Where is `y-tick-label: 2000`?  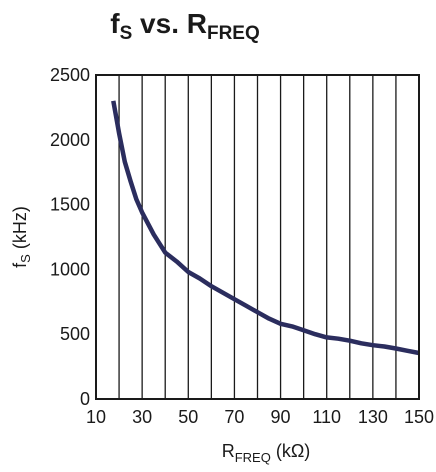 y-tick-label: 2000 is located at coordinates (70, 140).